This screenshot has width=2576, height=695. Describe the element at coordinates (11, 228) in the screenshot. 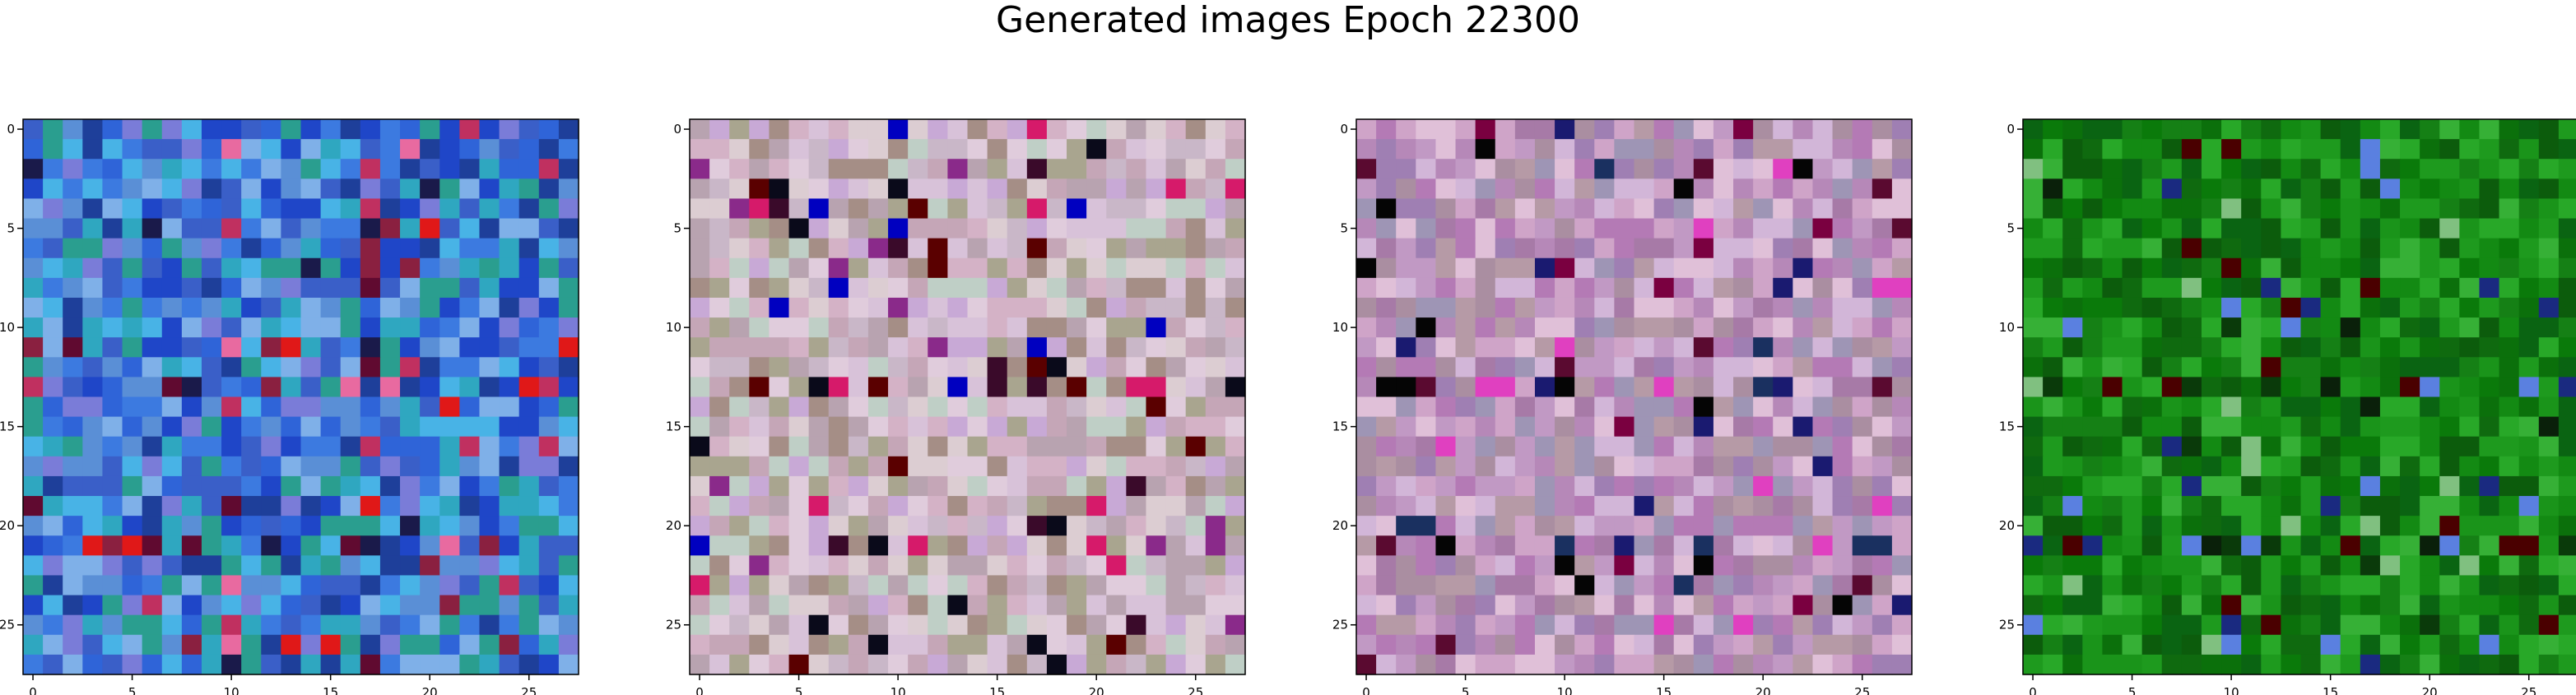

I see `y-tick-label: 5` at that location.